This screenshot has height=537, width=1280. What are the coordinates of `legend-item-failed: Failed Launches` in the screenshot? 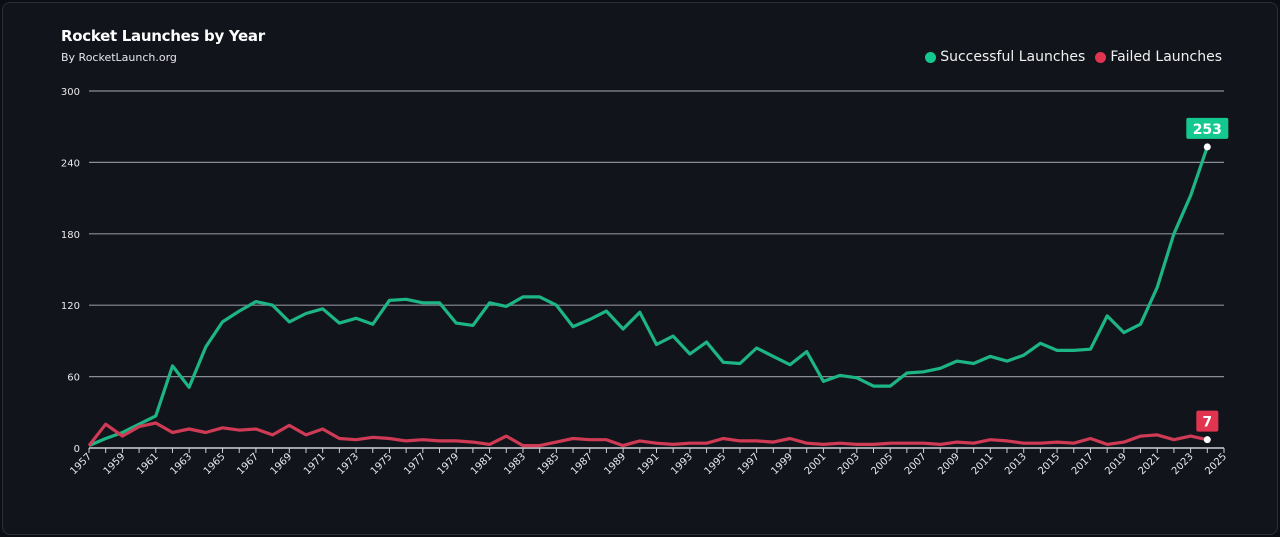 It's located at (1158, 57).